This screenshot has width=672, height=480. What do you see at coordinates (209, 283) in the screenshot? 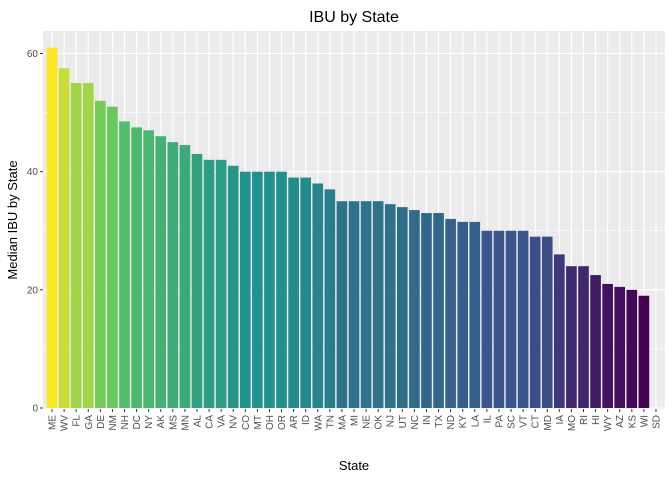
I see `bar-ca` at bounding box center [209, 283].